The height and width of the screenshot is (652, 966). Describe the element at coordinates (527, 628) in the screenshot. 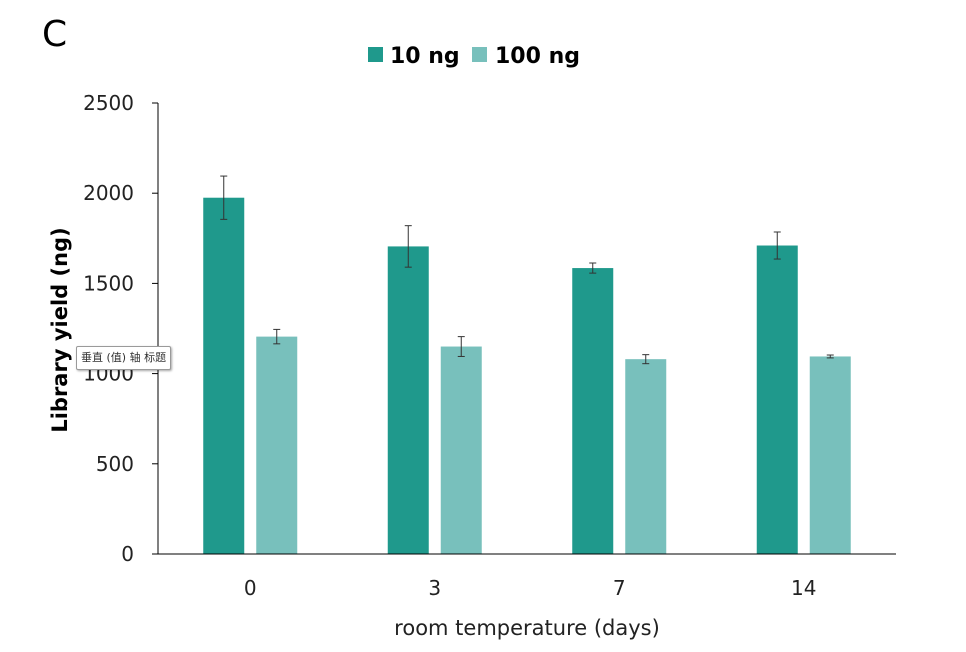

I see `x-axis-label: room temperature (days)` at that location.